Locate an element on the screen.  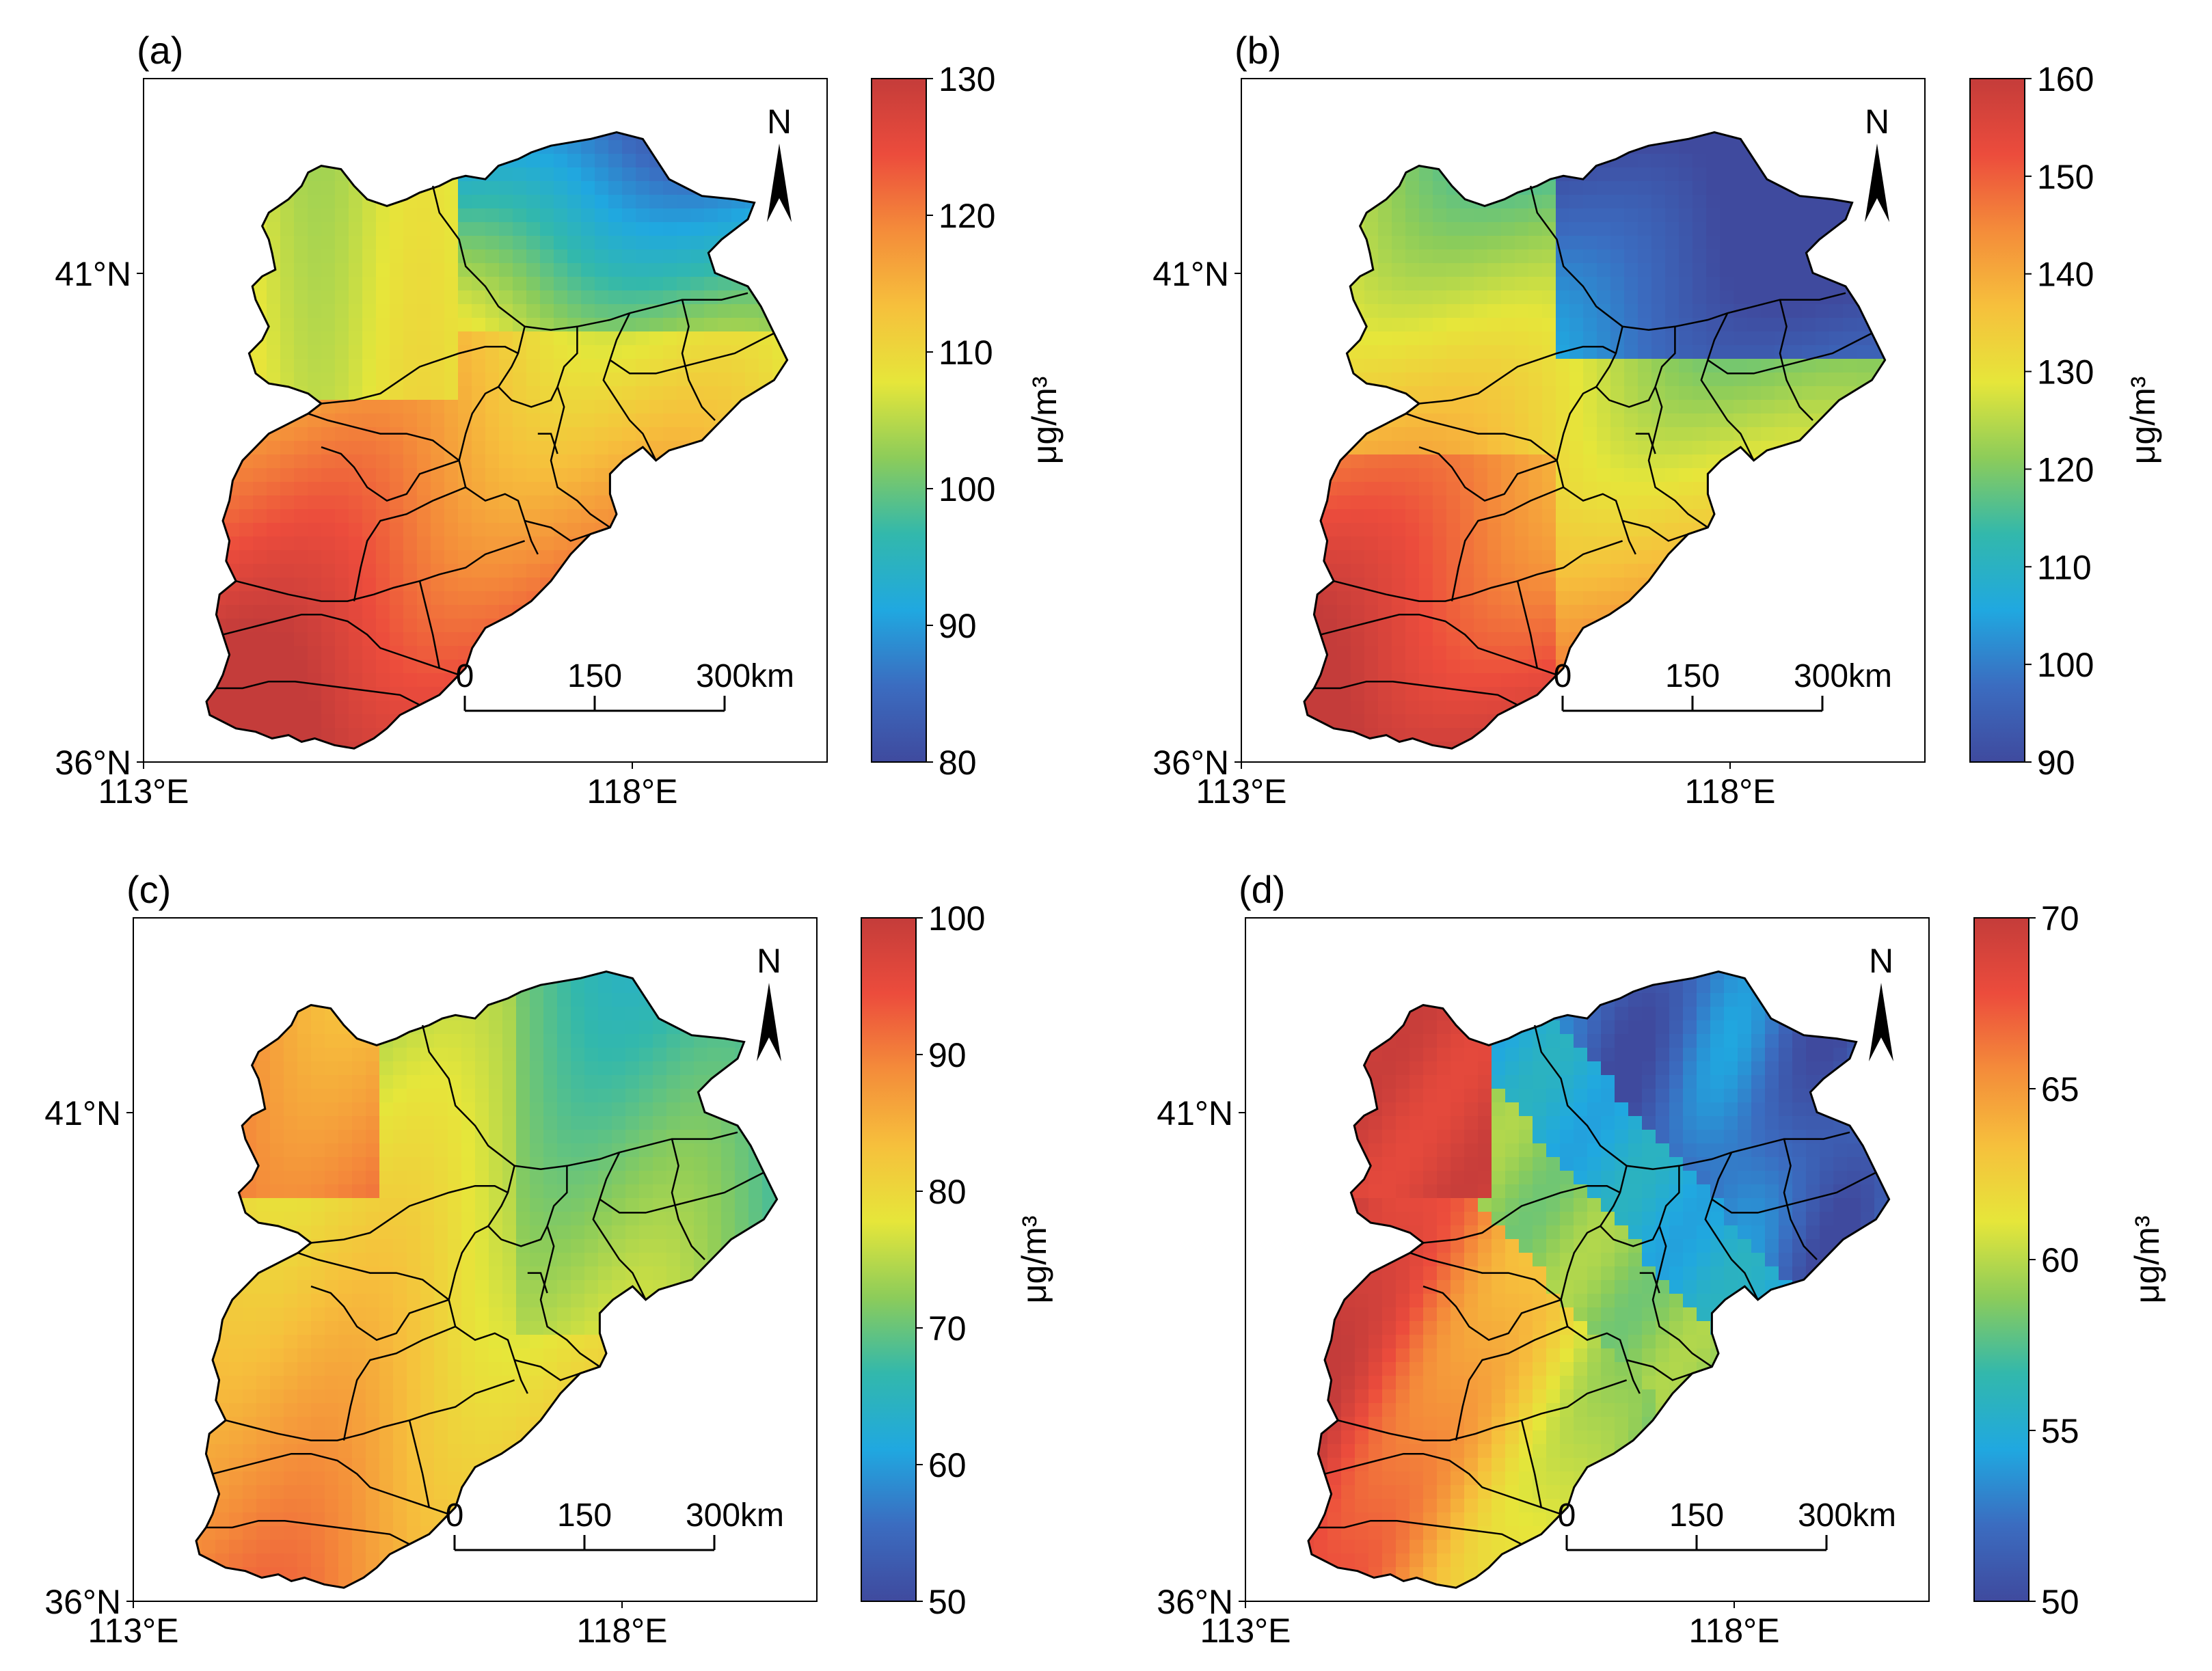
colorbar-tick-label: 80 is located at coordinates (958, 763).